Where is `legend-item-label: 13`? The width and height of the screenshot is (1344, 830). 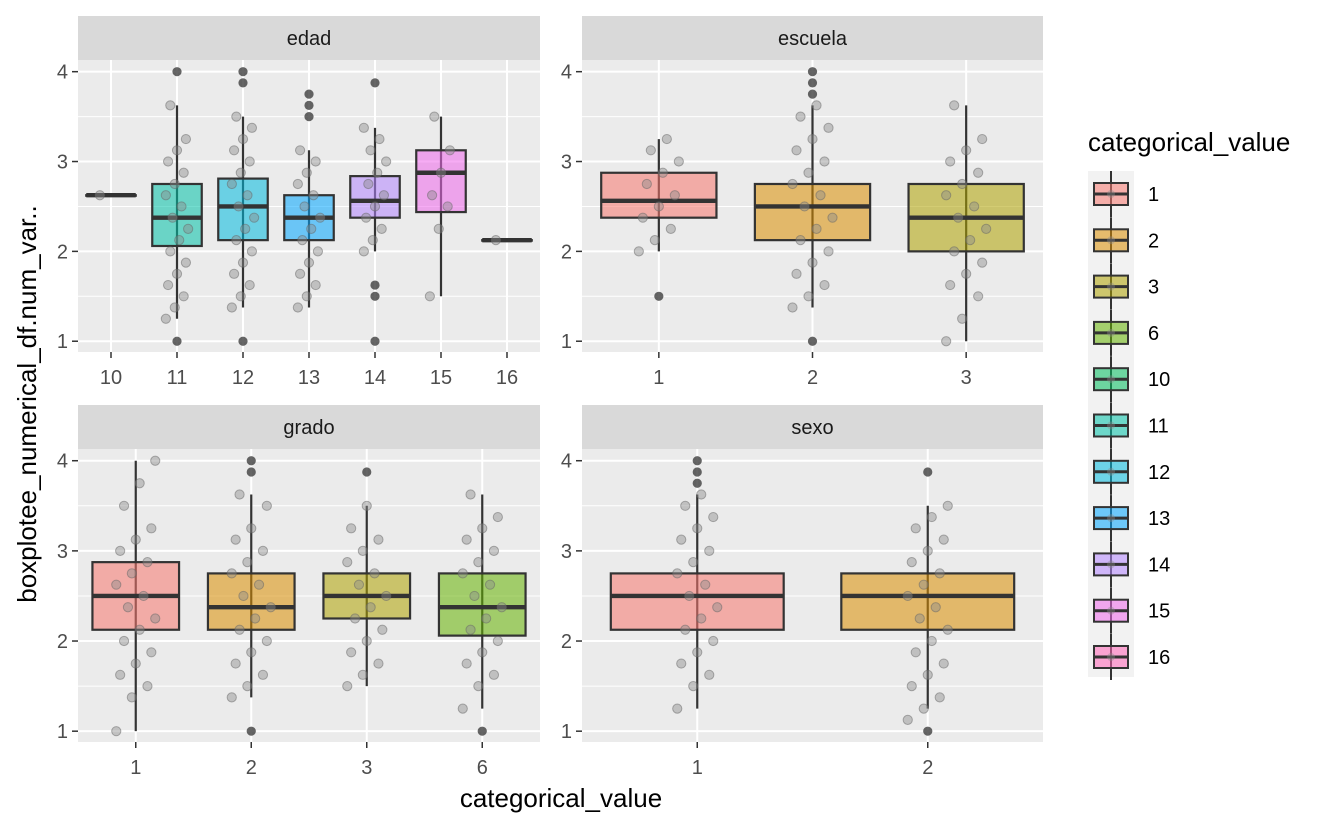
legend-item-label: 13 is located at coordinates (1159, 519).